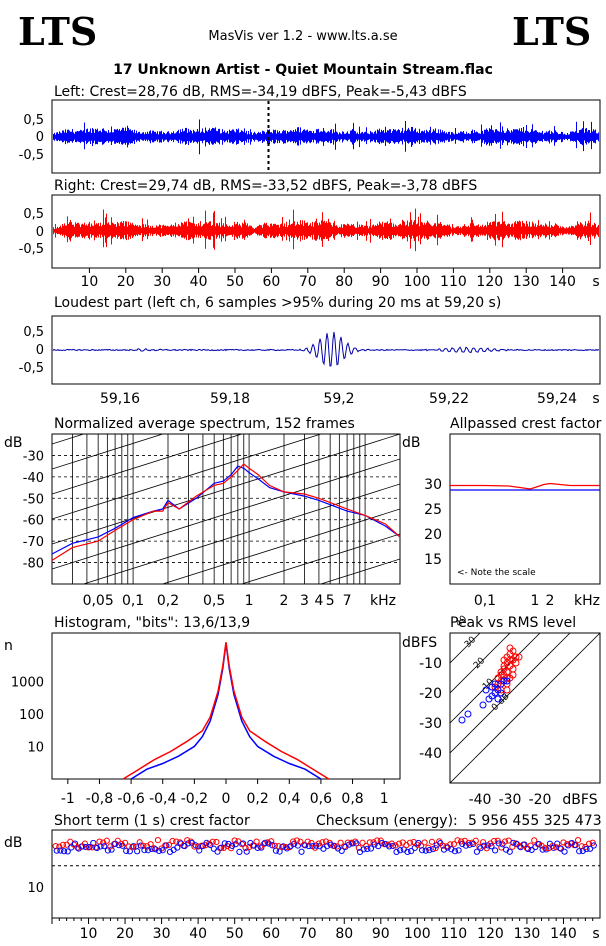  Describe the element at coordinates (384, 799) in the screenshot. I see `histogram-xtick-1: 1` at that location.